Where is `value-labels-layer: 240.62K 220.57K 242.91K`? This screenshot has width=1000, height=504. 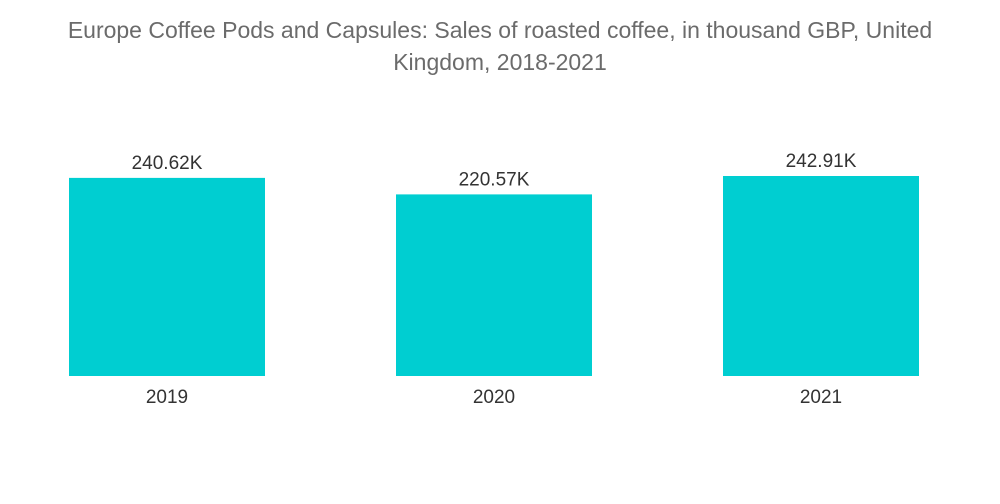 value-labels-layer: 240.62K 220.57K 242.91K is located at coordinates (494, 170).